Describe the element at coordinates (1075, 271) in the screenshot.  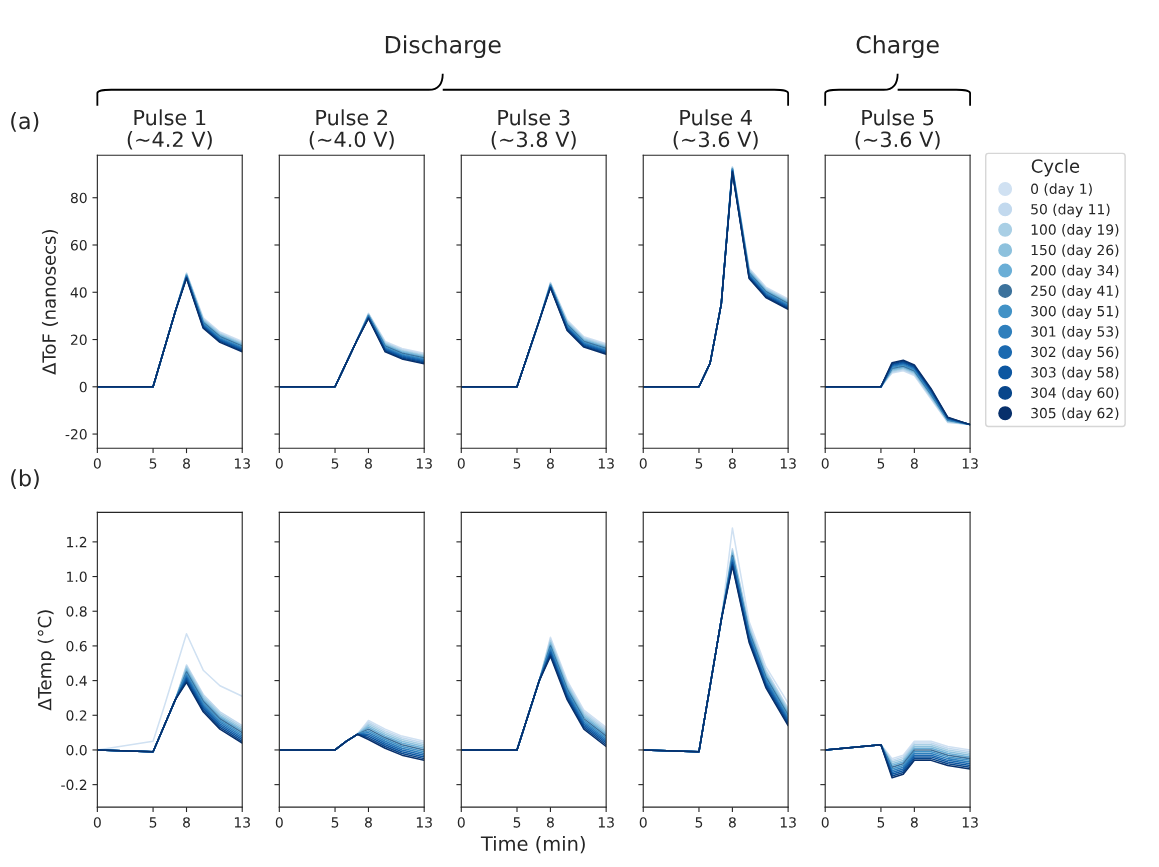
I see `legend-label: 200 (day 34)` at that location.